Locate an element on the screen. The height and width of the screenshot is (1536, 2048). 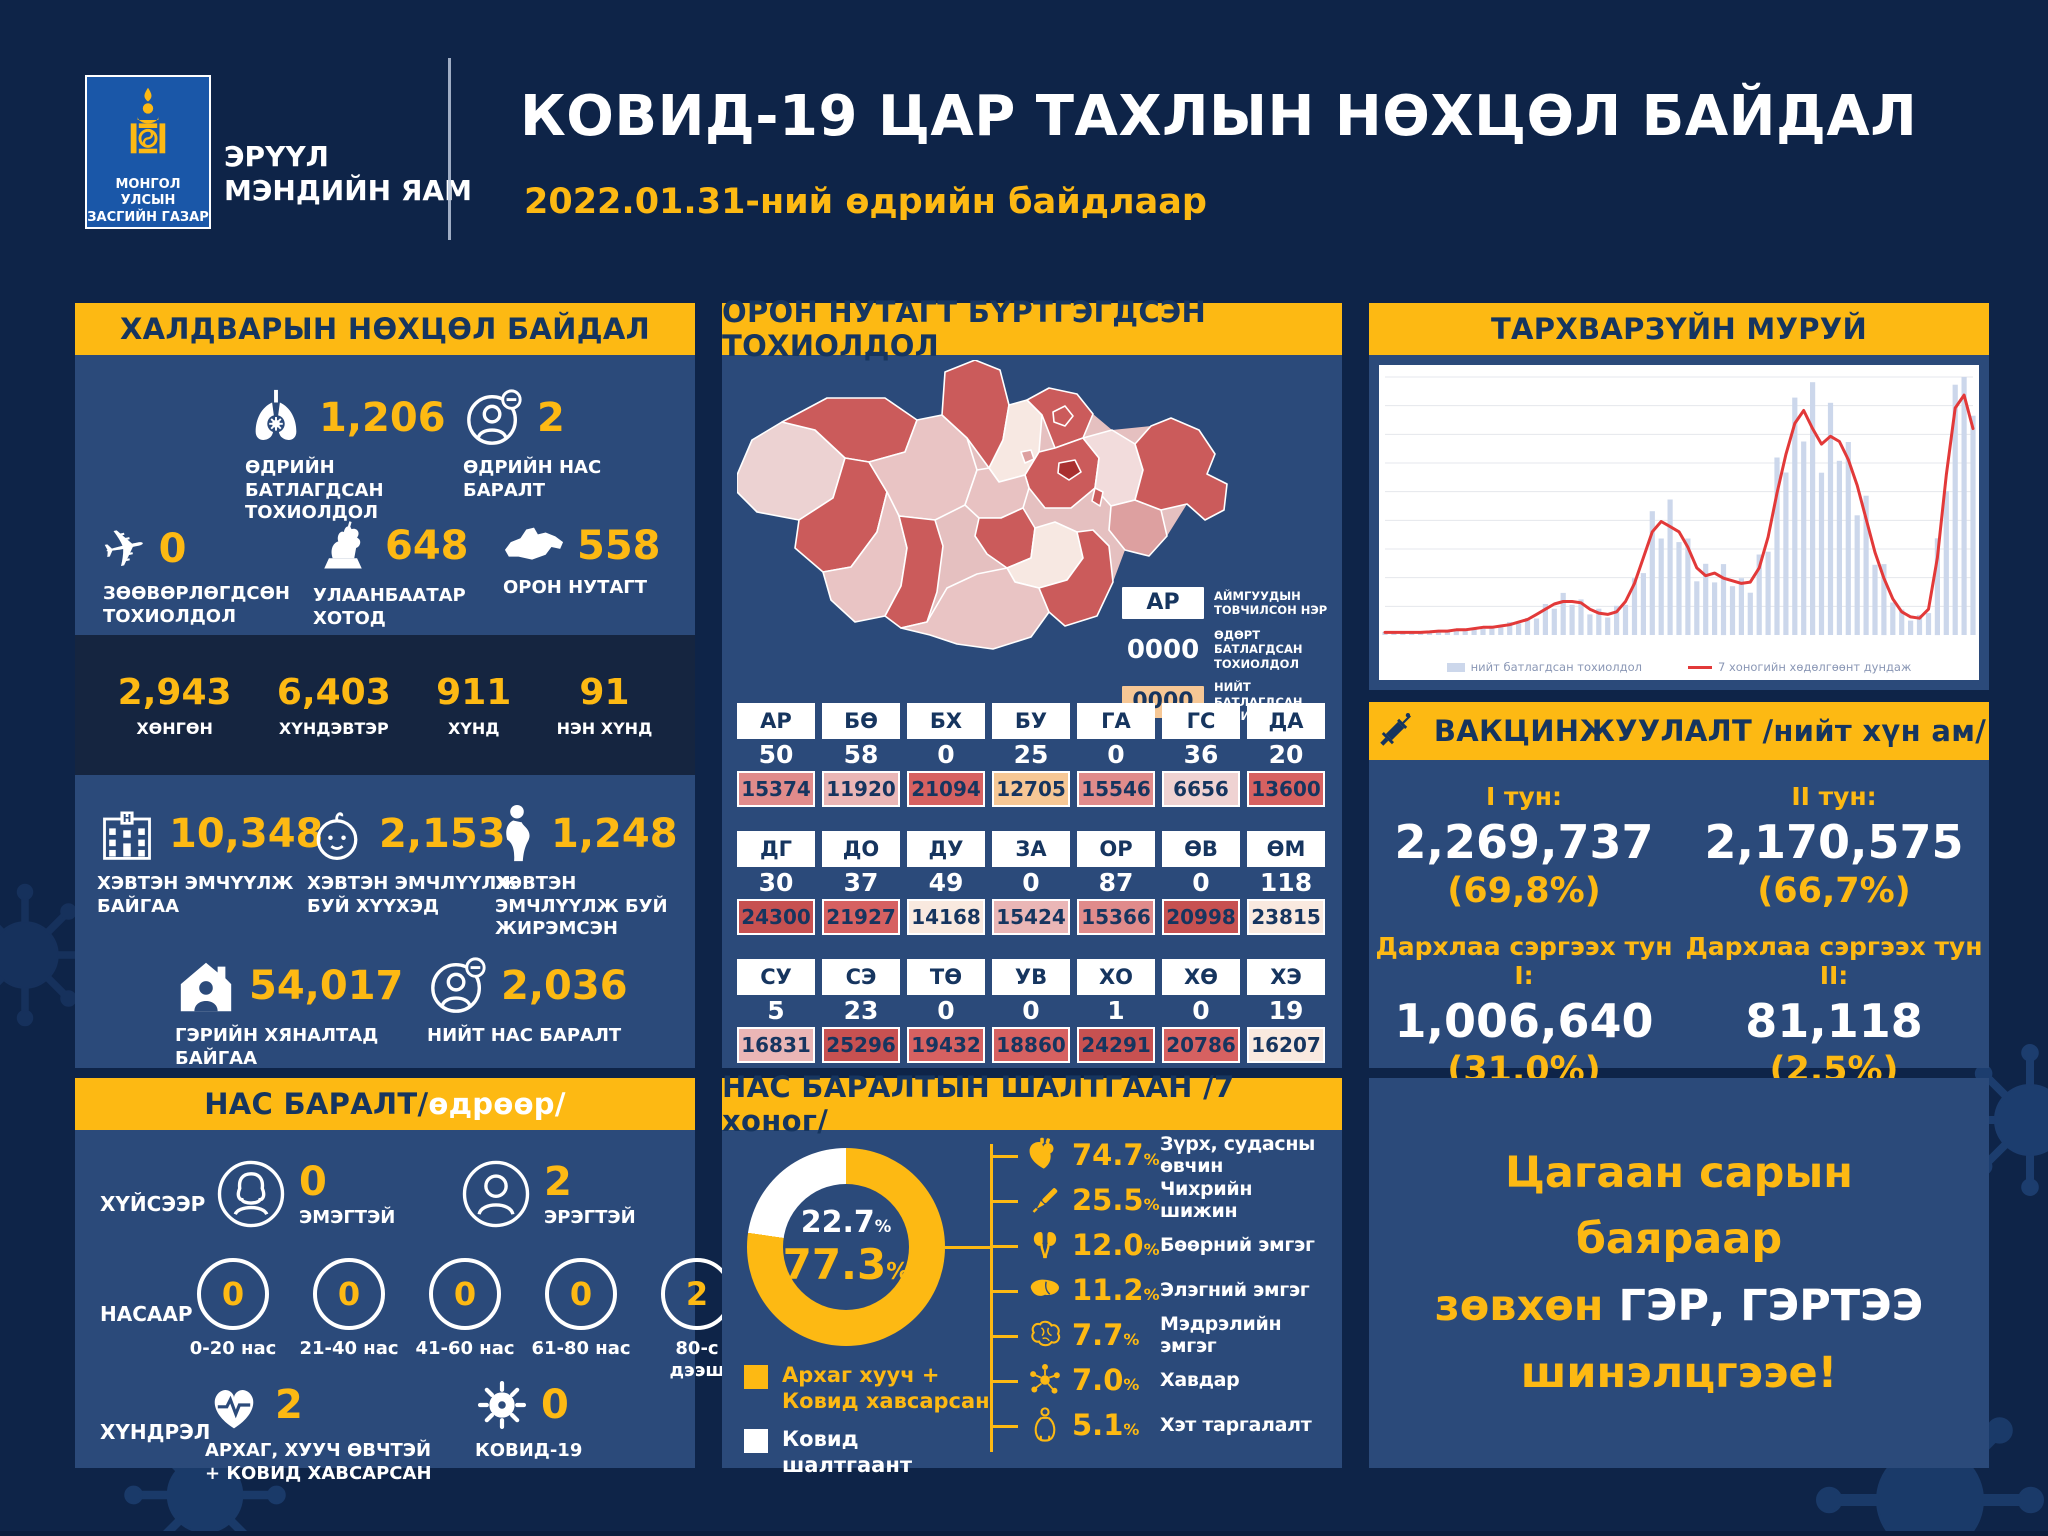
province-total-cases: 15424 is located at coordinates (1031, 917).